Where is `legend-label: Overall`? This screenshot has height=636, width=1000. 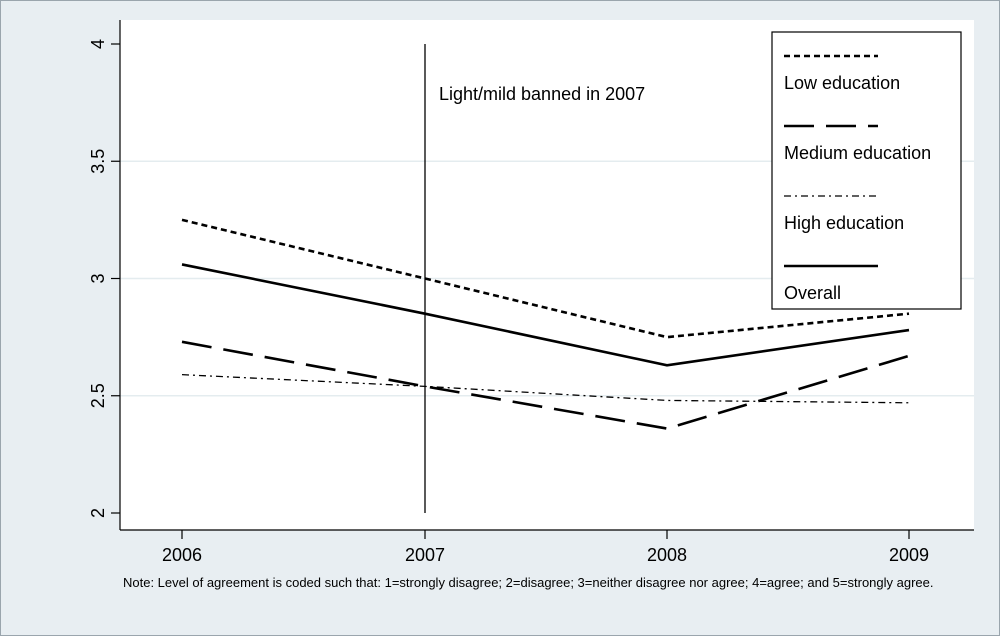 legend-label: Overall is located at coordinates (812, 293).